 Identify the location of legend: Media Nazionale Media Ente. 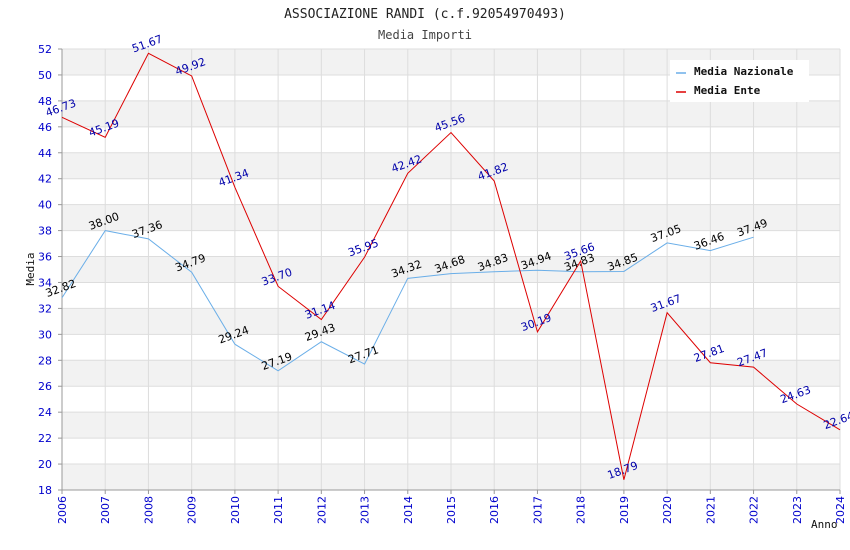
(739, 81).